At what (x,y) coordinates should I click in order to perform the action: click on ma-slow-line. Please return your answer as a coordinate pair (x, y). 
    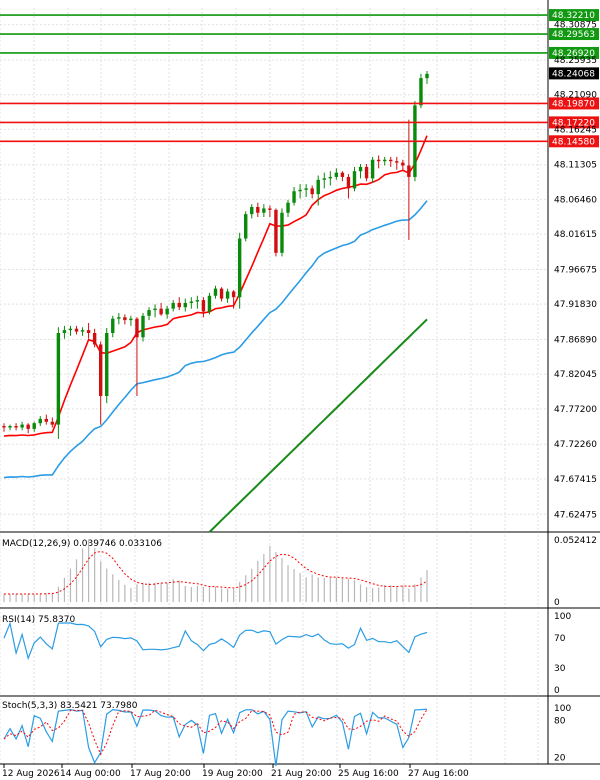
    Looking at the image, I should click on (318, 425).